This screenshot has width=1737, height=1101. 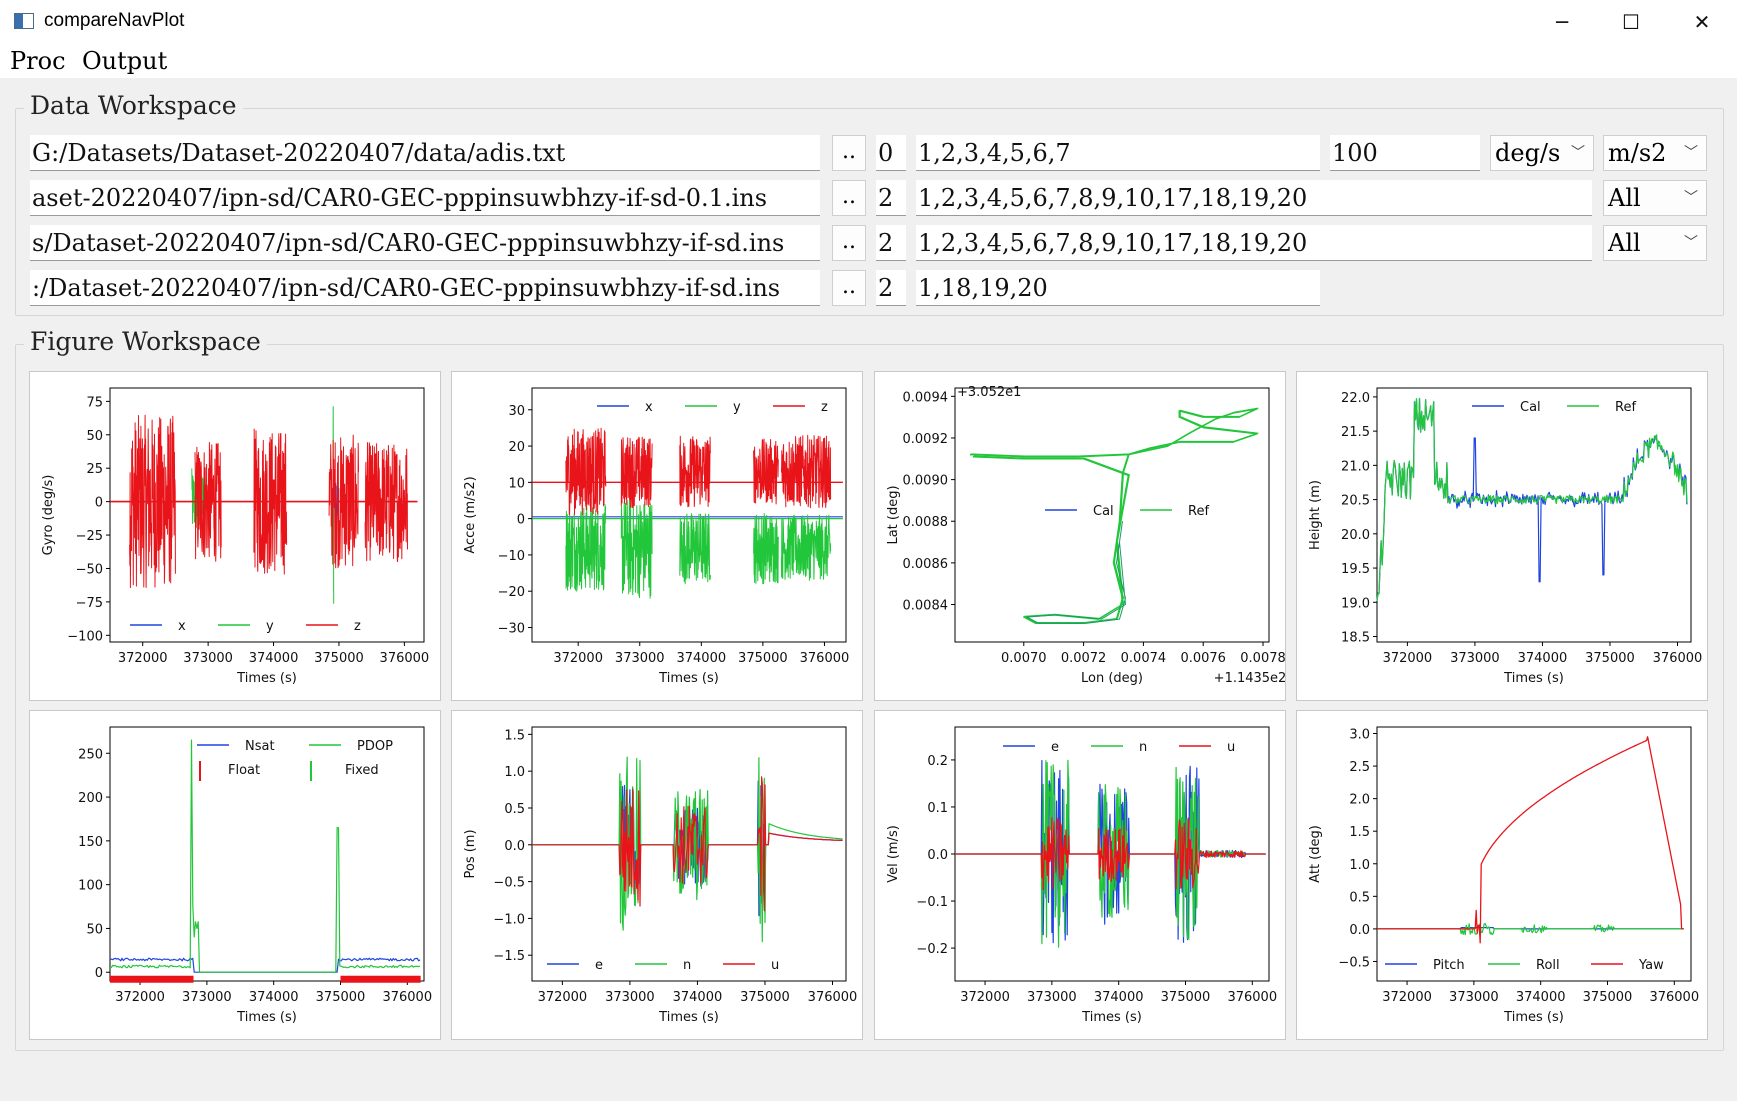 What do you see at coordinates (937, 855) in the screenshot?
I see `y-tick-label: 0.0` at bounding box center [937, 855].